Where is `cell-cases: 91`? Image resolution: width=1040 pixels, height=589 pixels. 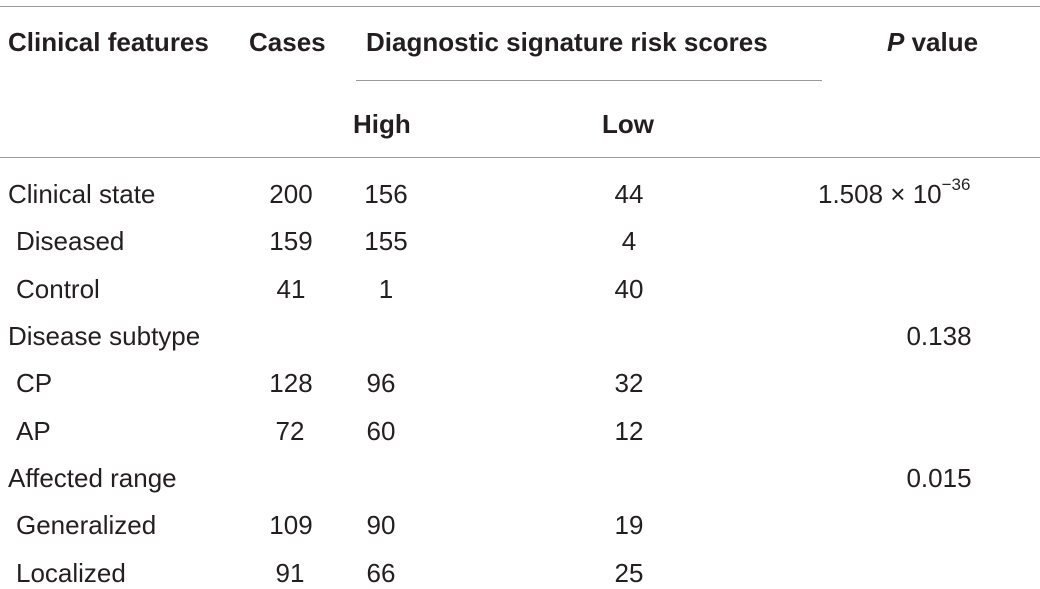
cell-cases: 91 is located at coordinates (290, 573).